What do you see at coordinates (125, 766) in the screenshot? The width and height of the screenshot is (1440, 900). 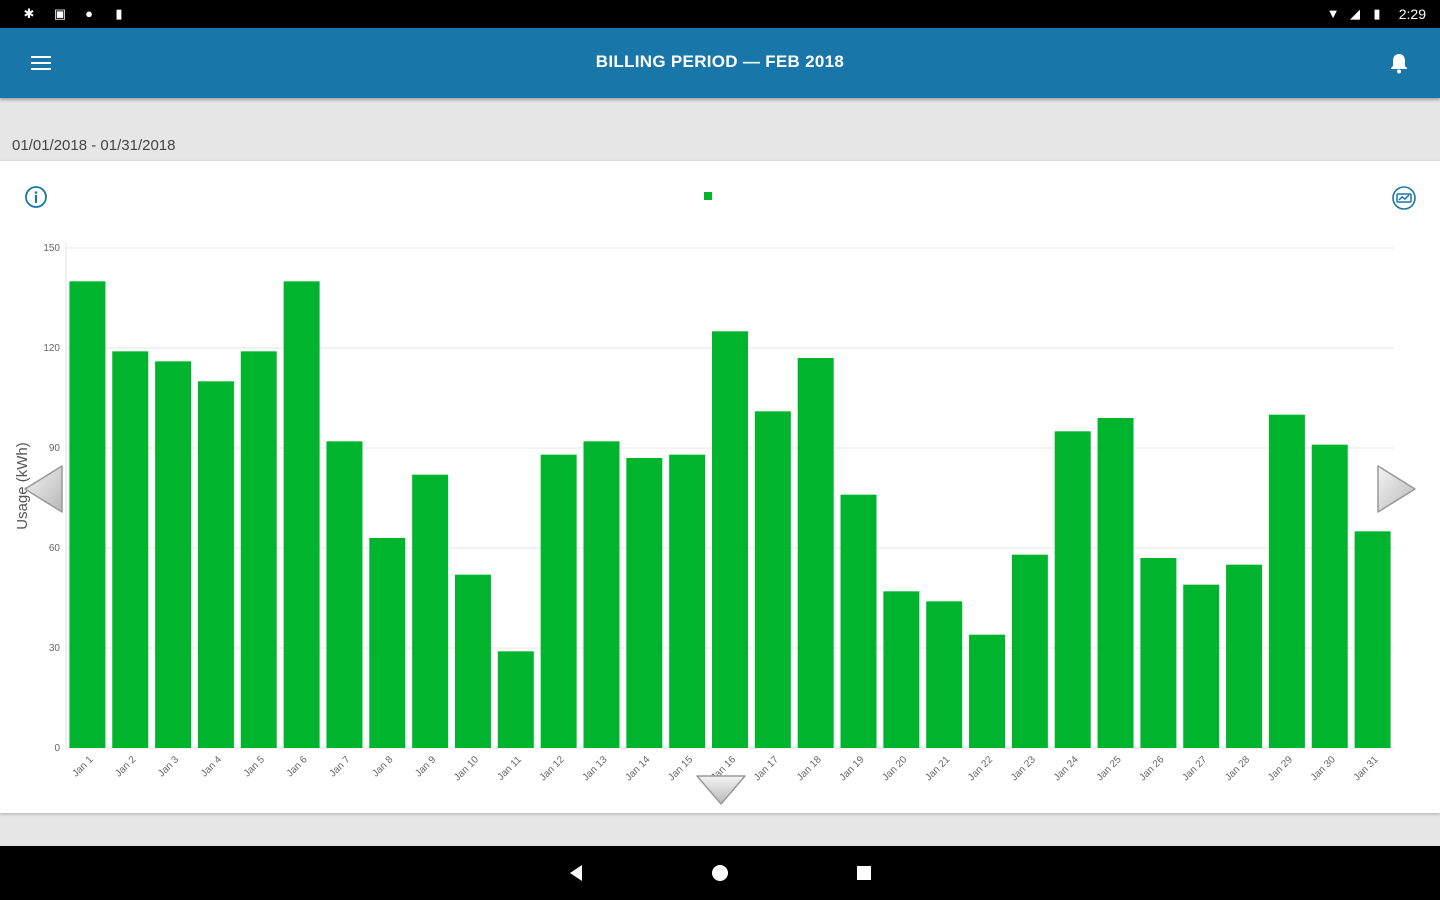 I see `x-tick-label: Jan 2` at bounding box center [125, 766].